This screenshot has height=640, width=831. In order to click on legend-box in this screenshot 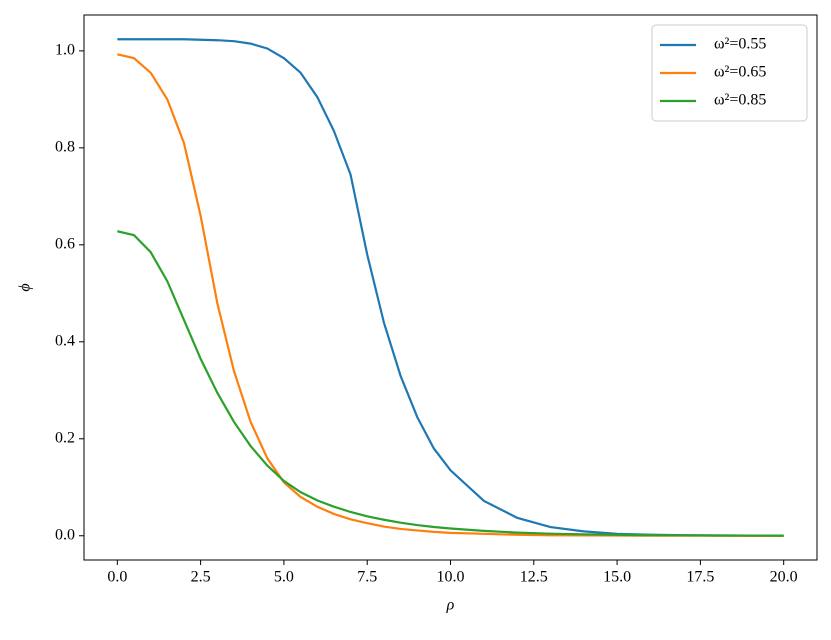, I will do `click(729, 73)`.